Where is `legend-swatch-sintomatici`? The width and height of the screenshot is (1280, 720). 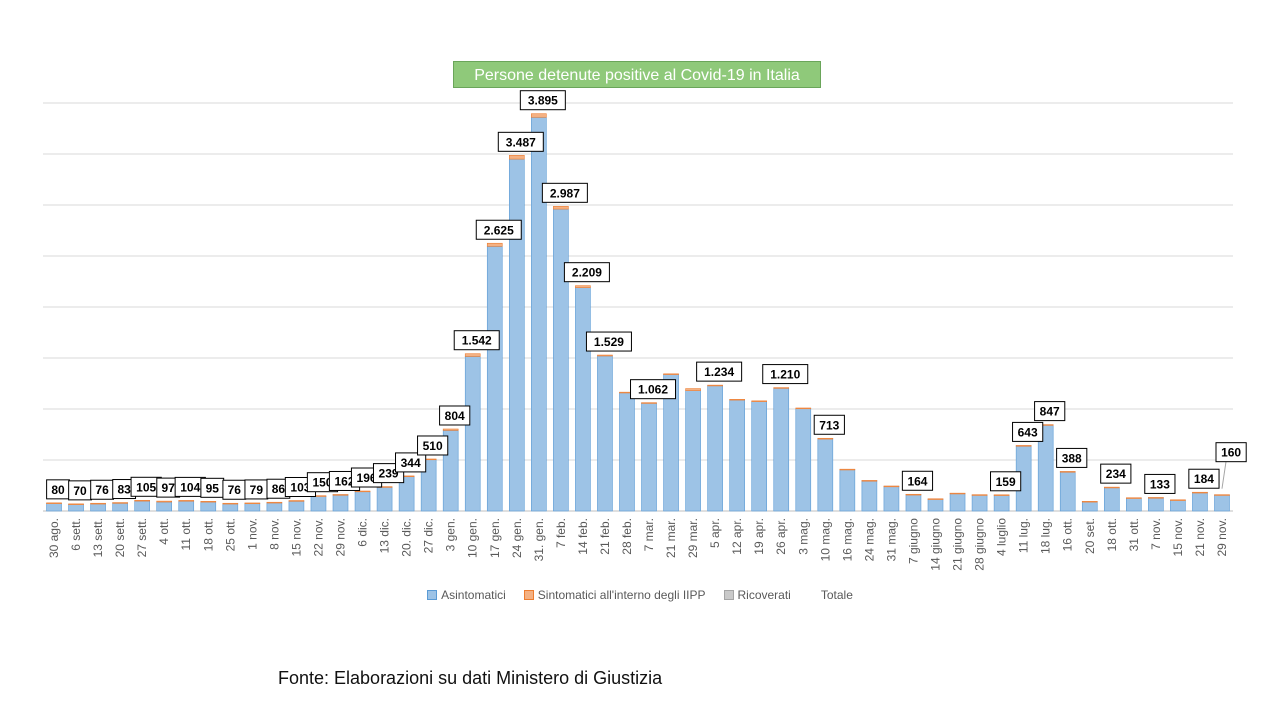 legend-swatch-sintomatici is located at coordinates (528, 595).